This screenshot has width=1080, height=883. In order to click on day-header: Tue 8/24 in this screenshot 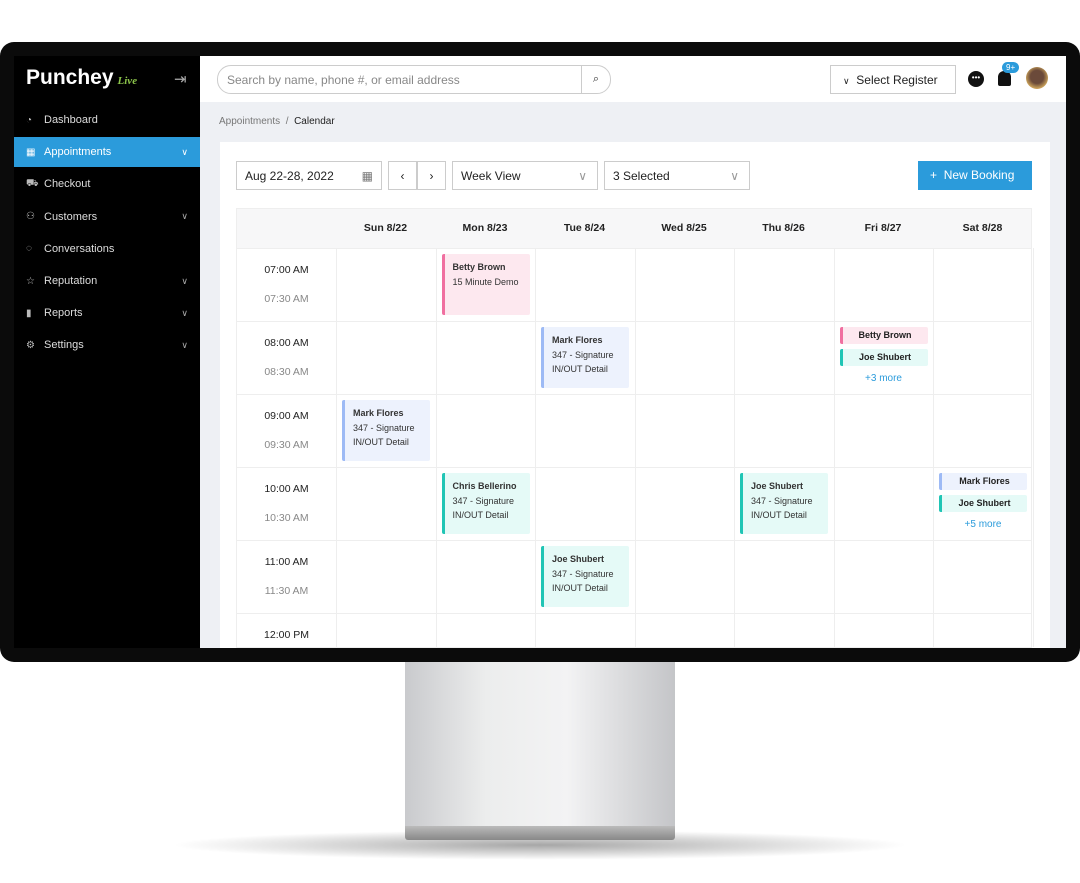, I will do `click(584, 228)`.